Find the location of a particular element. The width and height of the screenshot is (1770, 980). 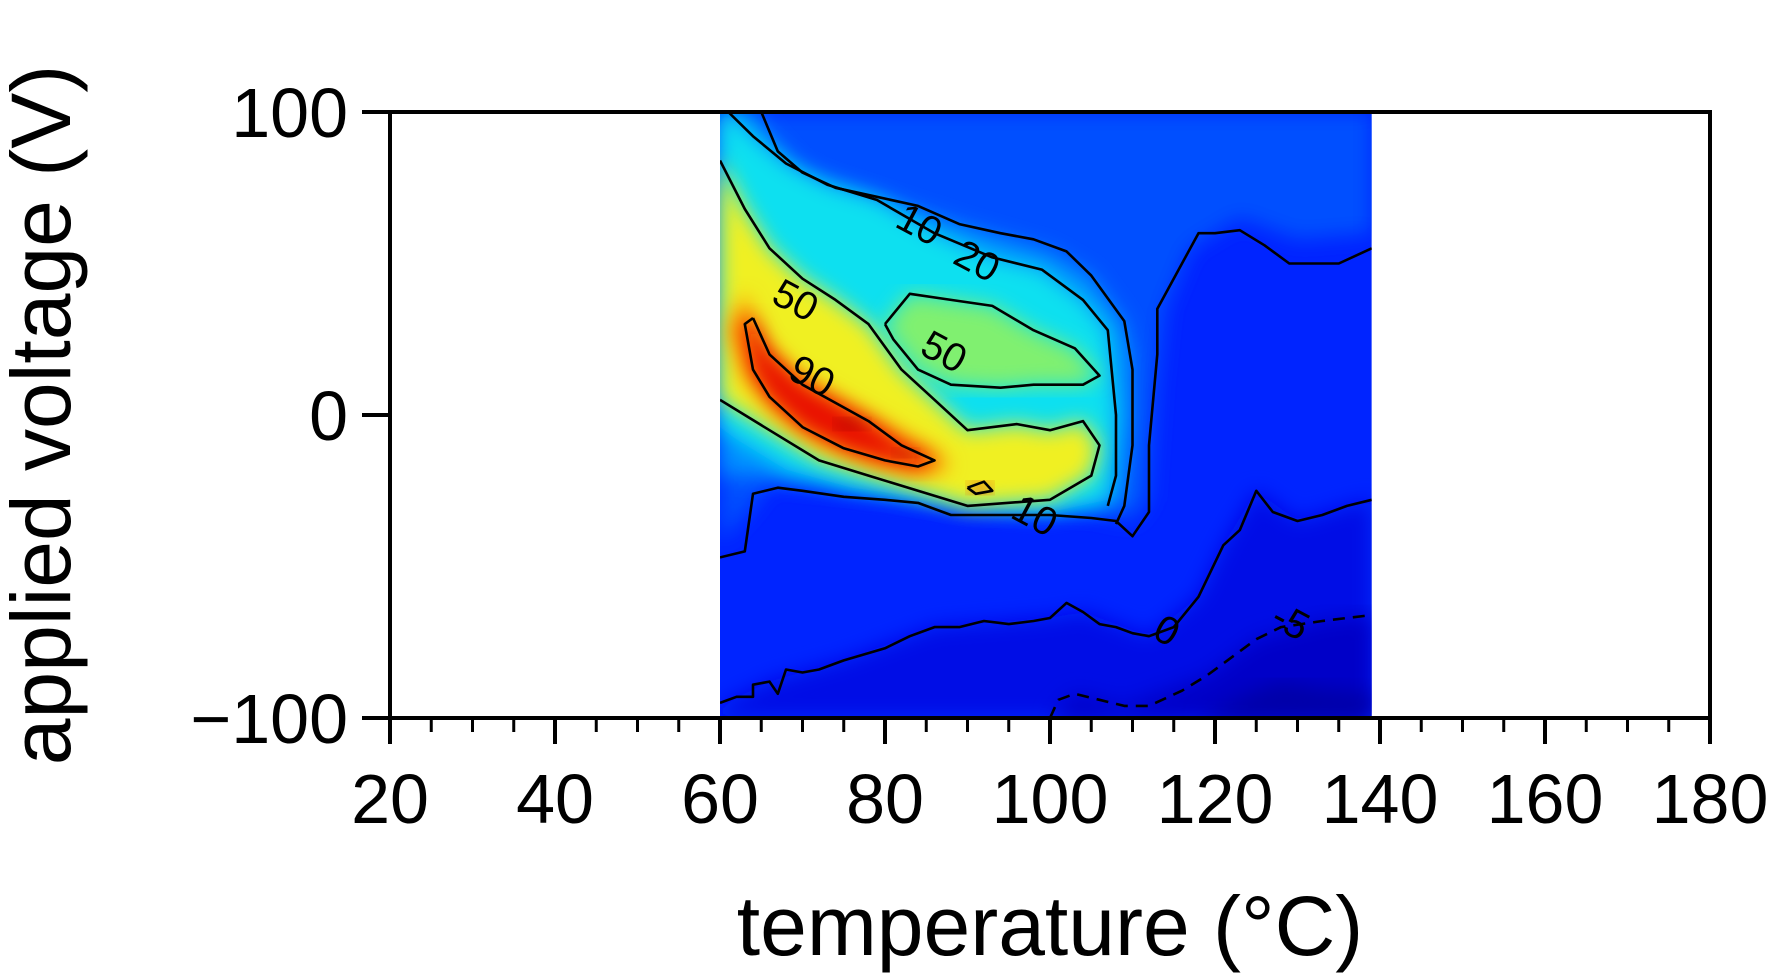

y-tick-label: 100 is located at coordinates (289, 113).